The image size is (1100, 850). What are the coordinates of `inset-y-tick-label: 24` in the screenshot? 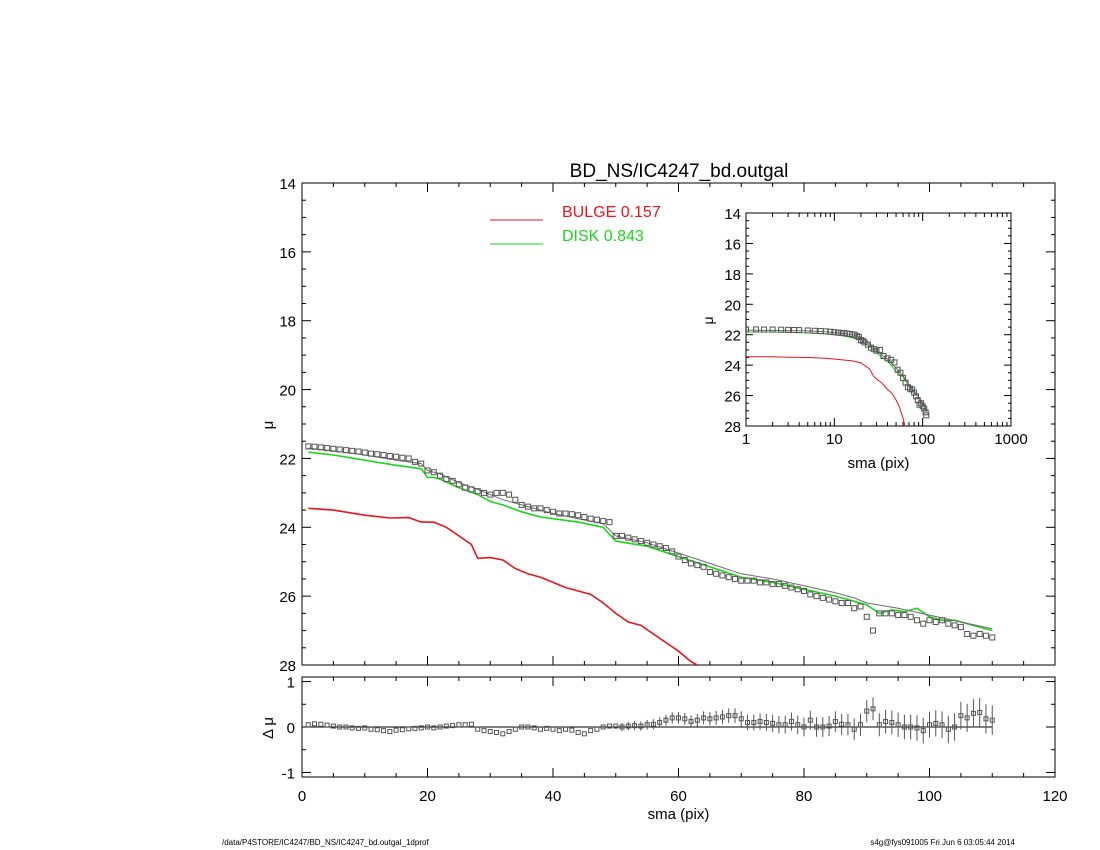 It's located at (732, 366).